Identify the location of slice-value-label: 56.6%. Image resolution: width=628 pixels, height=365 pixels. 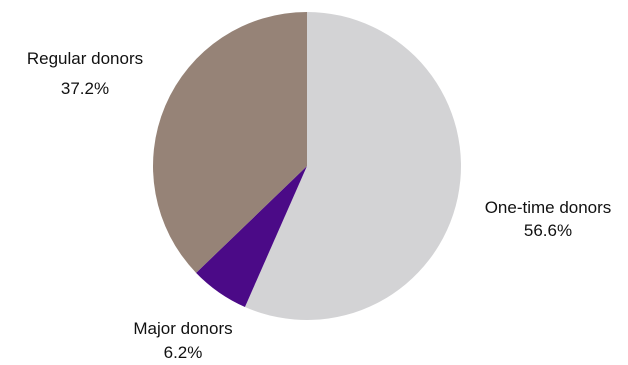
(548, 230).